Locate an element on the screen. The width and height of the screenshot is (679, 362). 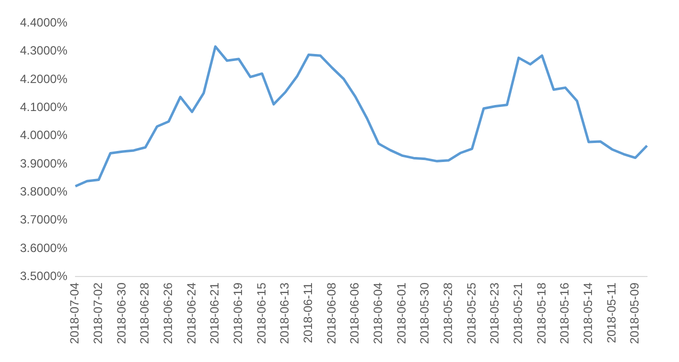
y-tick-label: 4.1000% is located at coordinates (44, 107).